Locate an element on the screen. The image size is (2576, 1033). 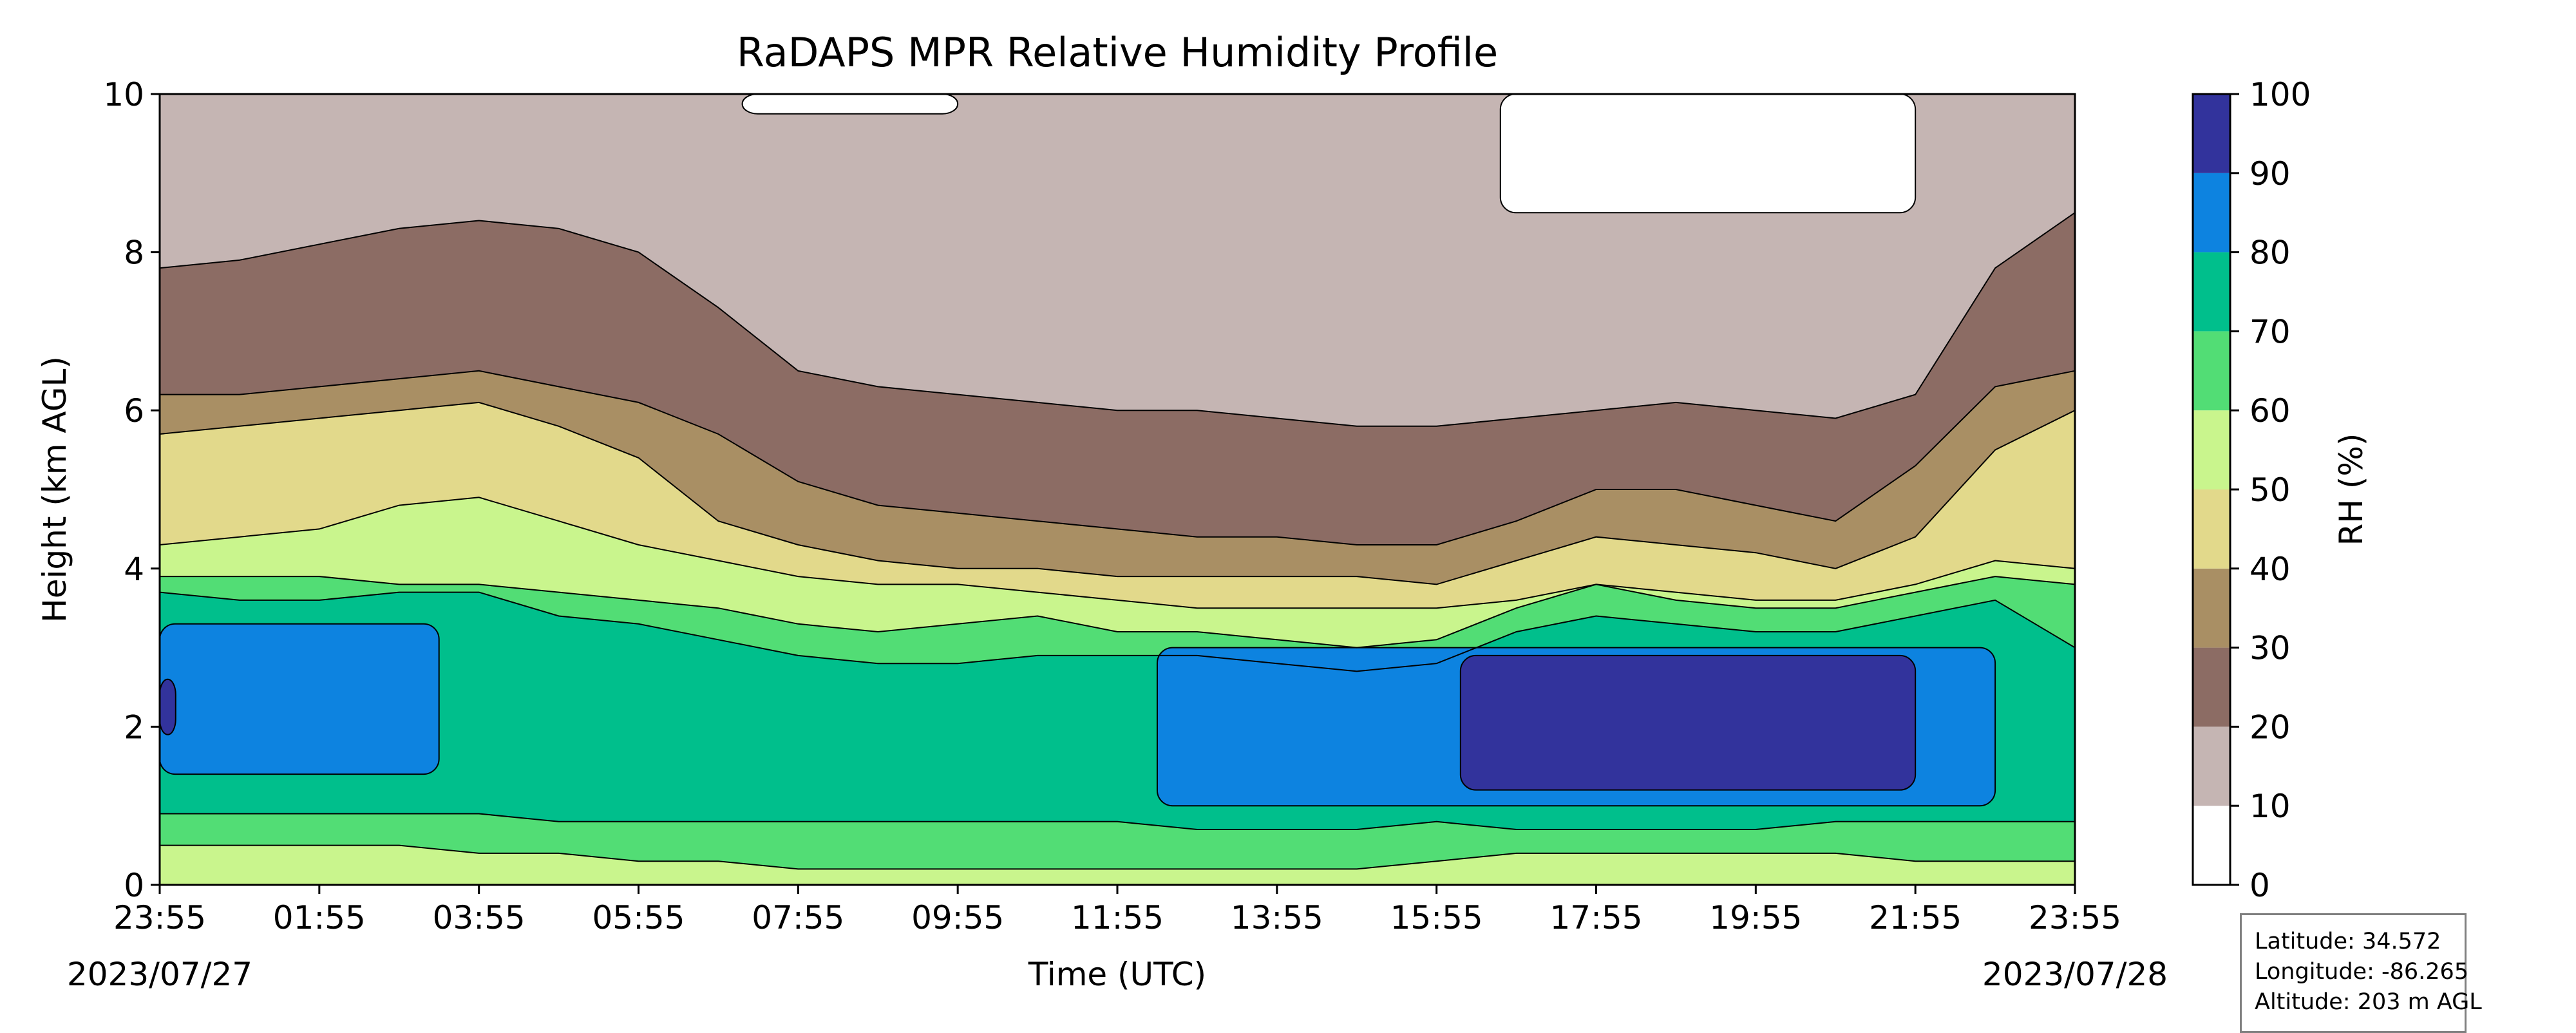
x-tick-label: 19:55 is located at coordinates (1756, 917).